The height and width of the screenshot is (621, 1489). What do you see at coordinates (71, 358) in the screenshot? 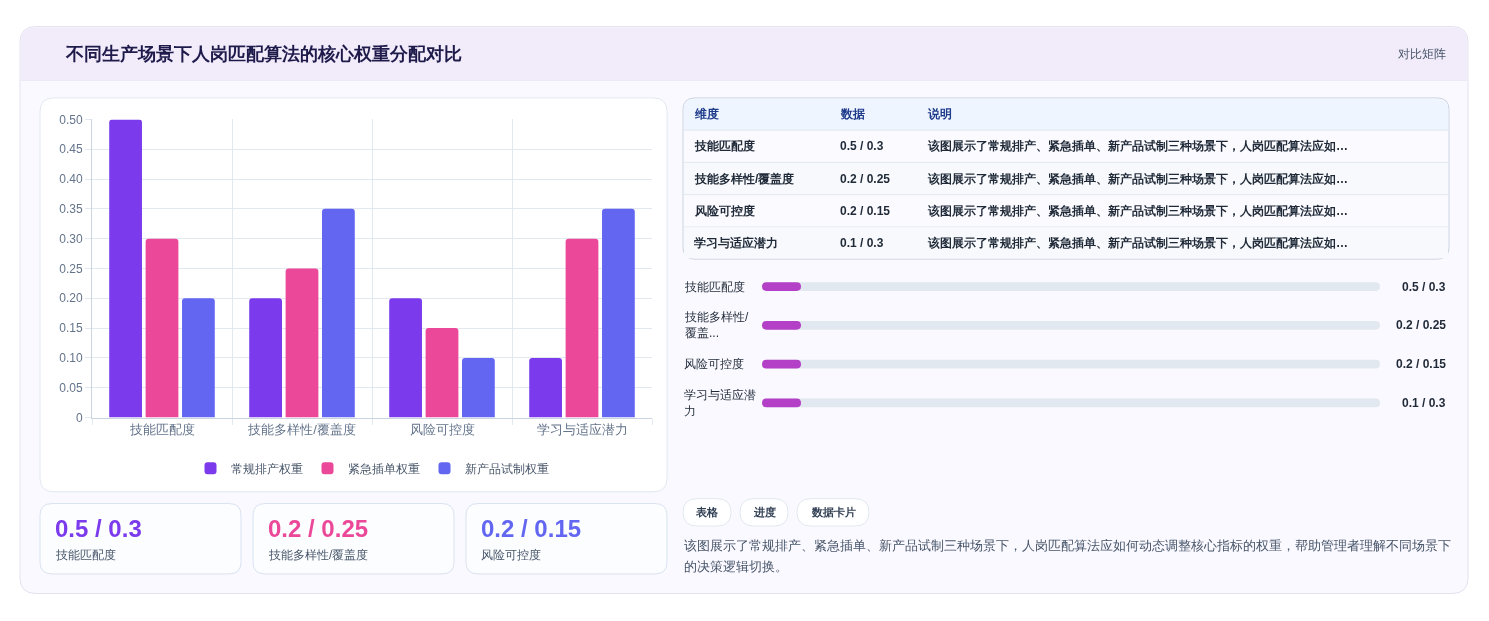
I see `y-tick-label: 0.10` at bounding box center [71, 358].